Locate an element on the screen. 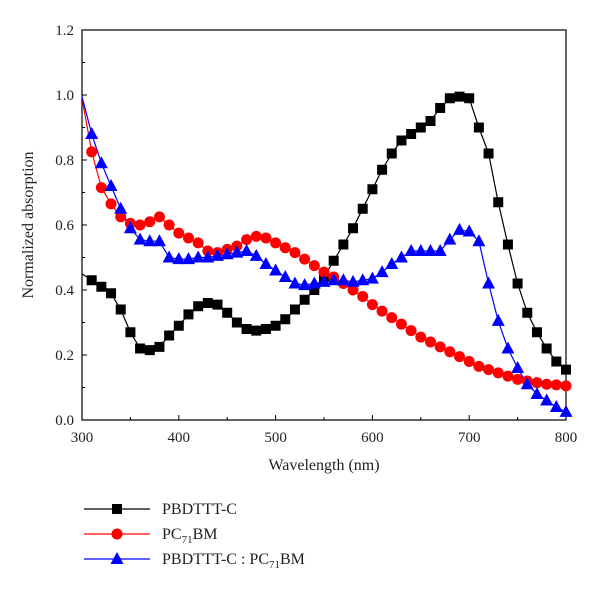 Image resolution: width=600 pixels, height=595 pixels. x-tick-label: 700 is located at coordinates (469, 438).